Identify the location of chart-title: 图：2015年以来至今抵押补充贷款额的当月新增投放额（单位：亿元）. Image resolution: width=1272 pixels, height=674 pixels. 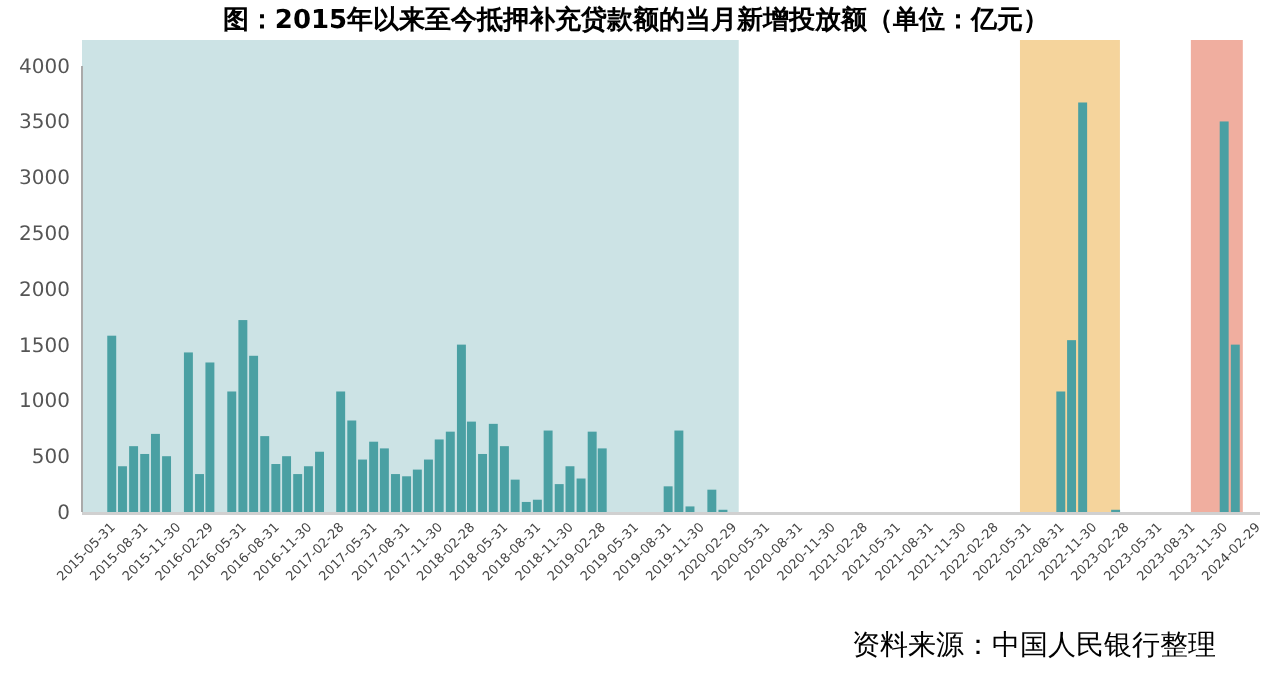
(636, 20).